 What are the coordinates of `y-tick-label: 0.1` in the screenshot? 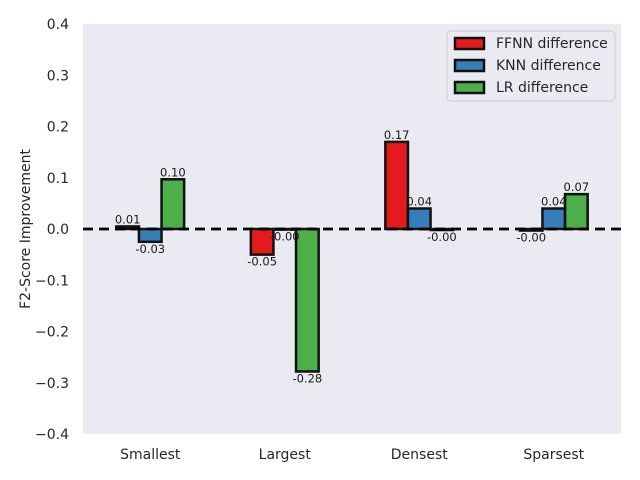 It's located at (58, 179).